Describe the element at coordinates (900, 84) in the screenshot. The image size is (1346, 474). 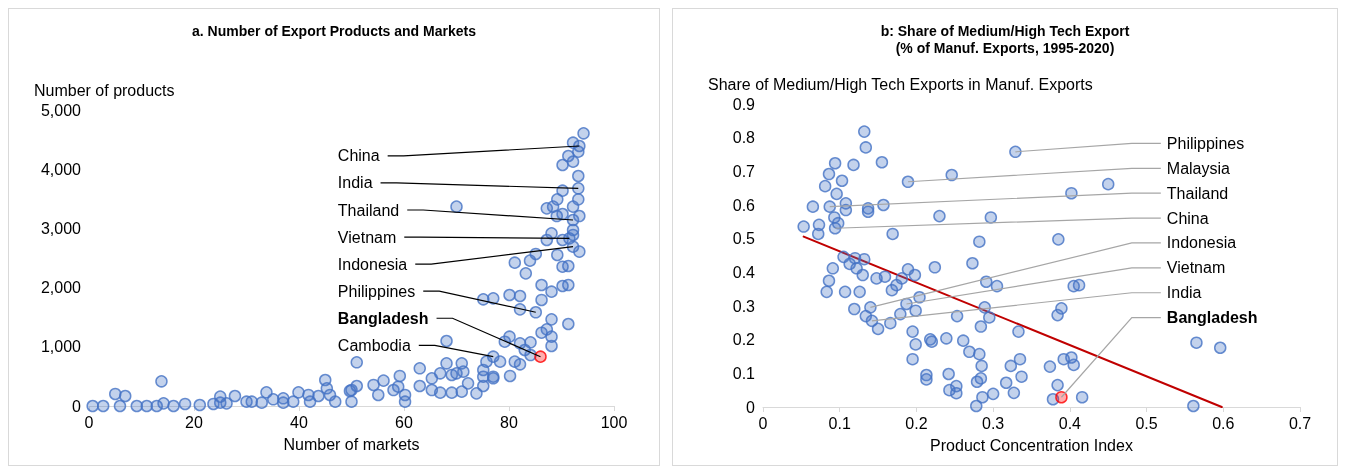
I see `y-axis-title: Share of Medium/High Tech Exports in Manuf. Exports` at that location.